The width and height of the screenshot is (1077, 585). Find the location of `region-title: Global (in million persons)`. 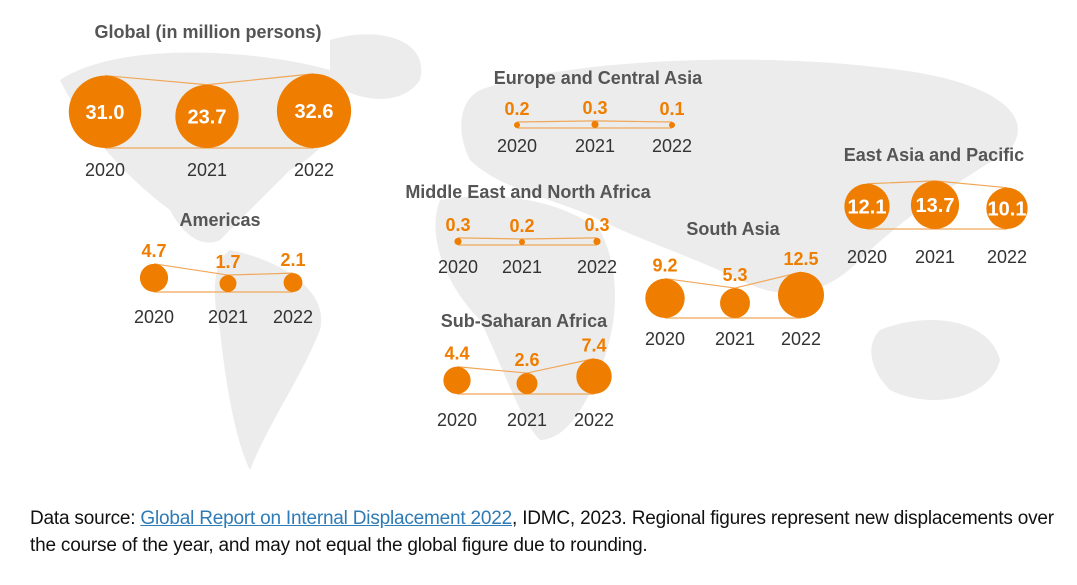

region-title: Global (in million persons) is located at coordinates (207, 32).